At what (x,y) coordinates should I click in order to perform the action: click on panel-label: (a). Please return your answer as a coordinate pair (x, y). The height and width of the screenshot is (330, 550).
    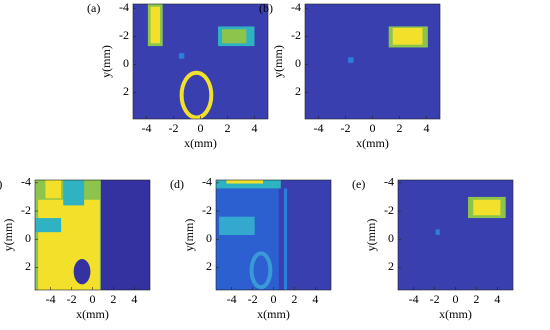
    Looking at the image, I should click on (93, 8).